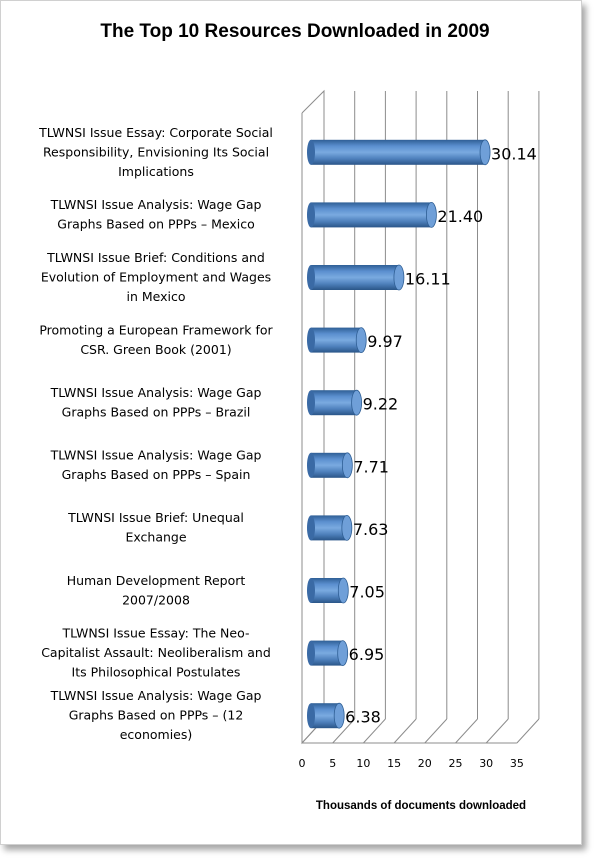 Image resolution: width=596 pixels, height=858 pixels. What do you see at coordinates (385, 341) in the screenshot?
I see `value-label: 9.97` at bounding box center [385, 341].